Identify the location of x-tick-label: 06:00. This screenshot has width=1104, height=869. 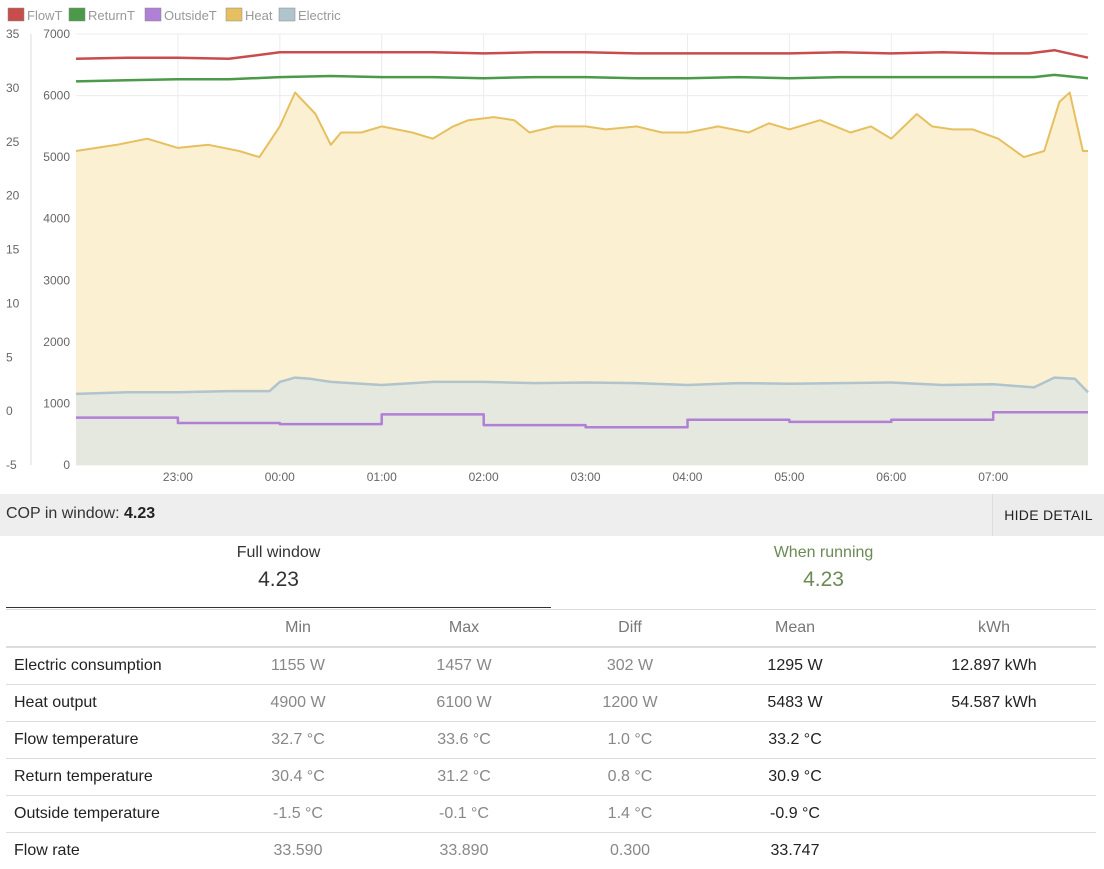
(891, 477).